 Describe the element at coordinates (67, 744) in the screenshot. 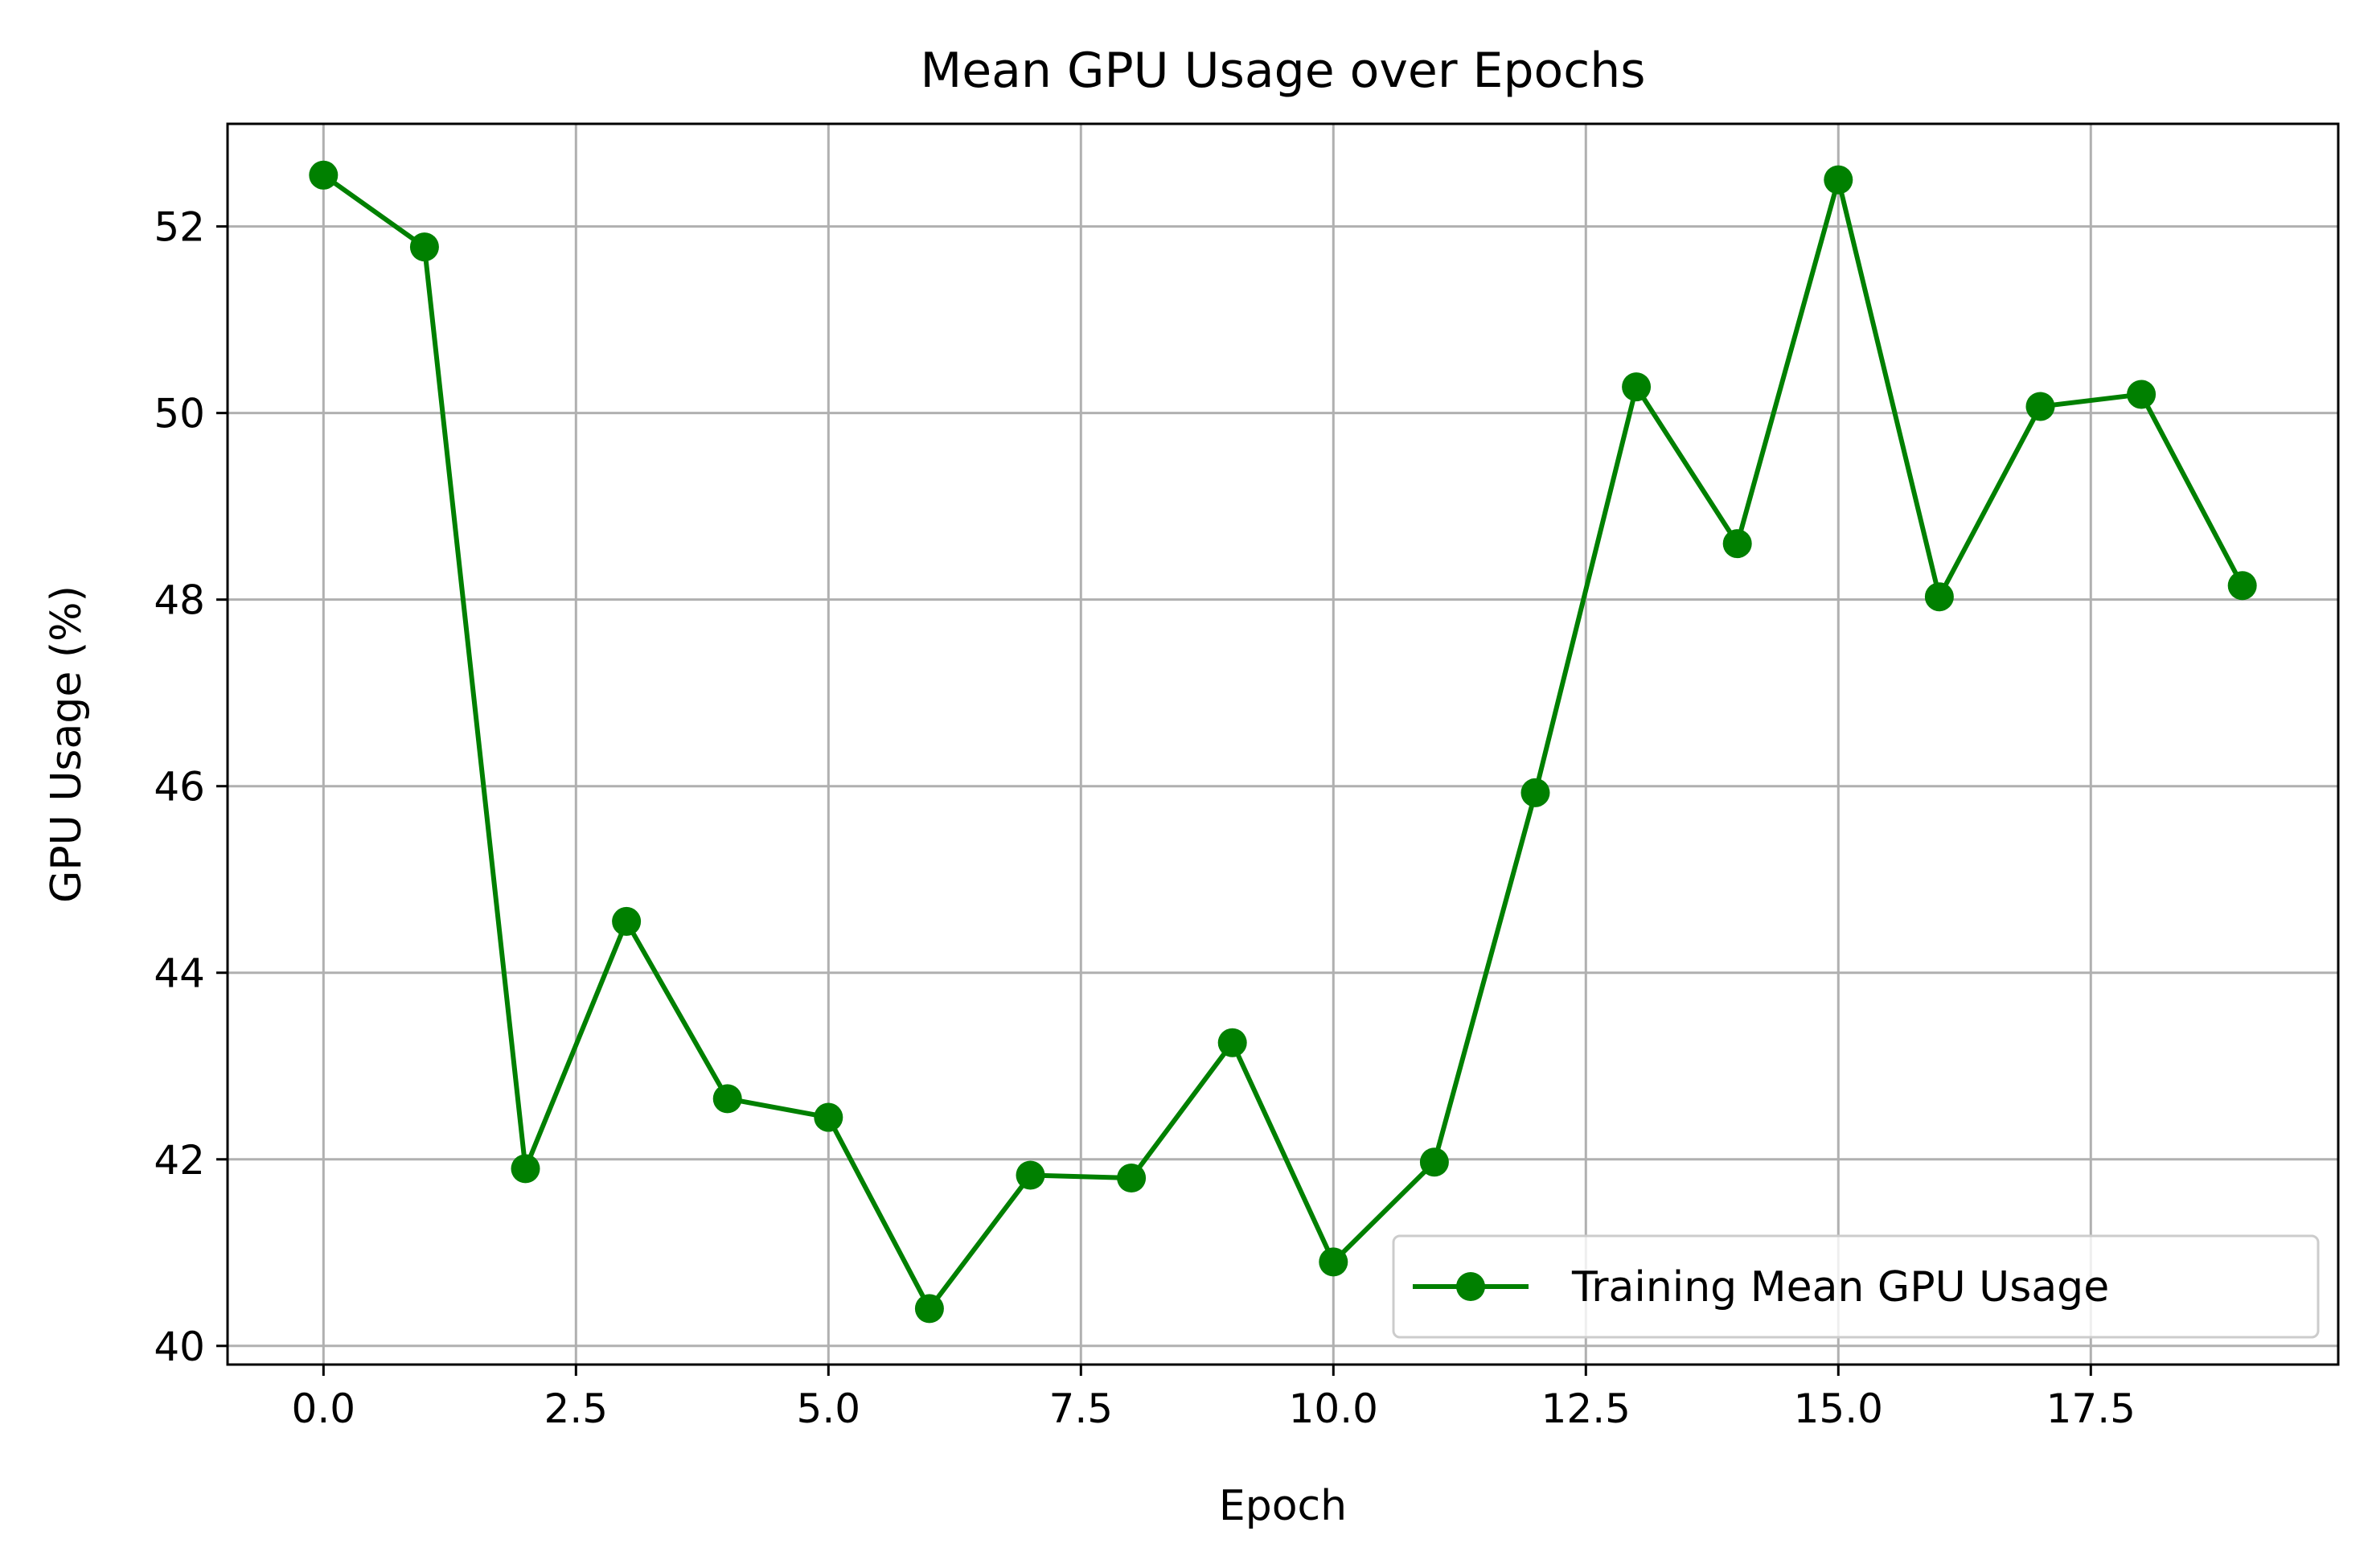

I see `y-axis-label: GPU Usage (%)` at that location.